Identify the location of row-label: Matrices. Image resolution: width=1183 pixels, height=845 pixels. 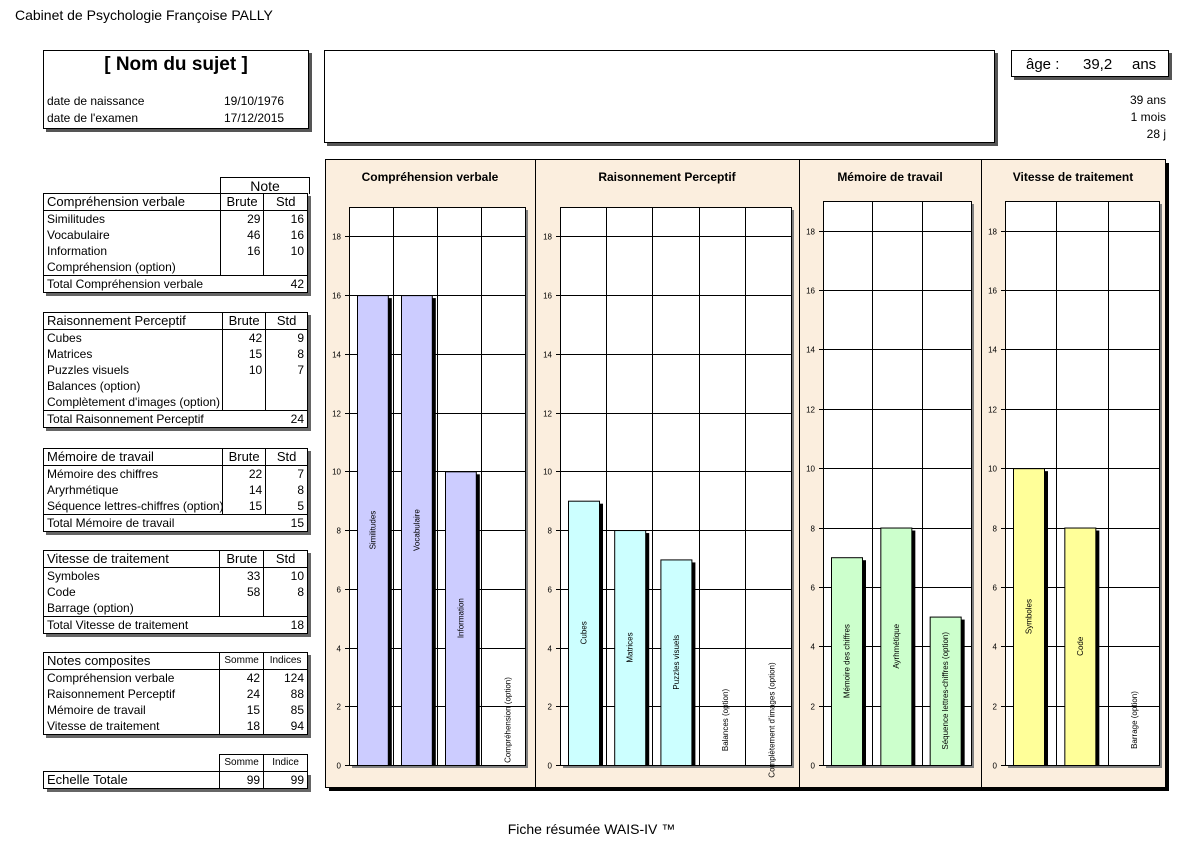
(133, 354).